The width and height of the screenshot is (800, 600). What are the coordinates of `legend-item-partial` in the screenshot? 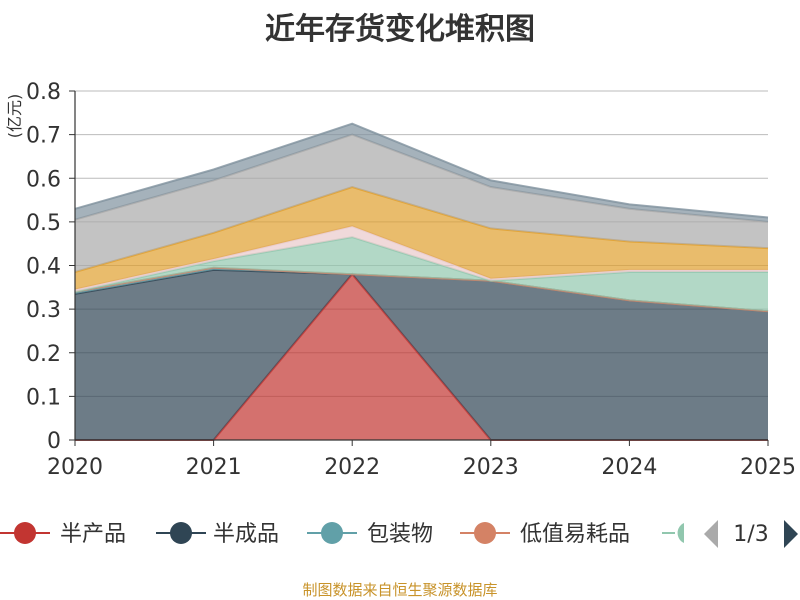 It's located at (673, 533).